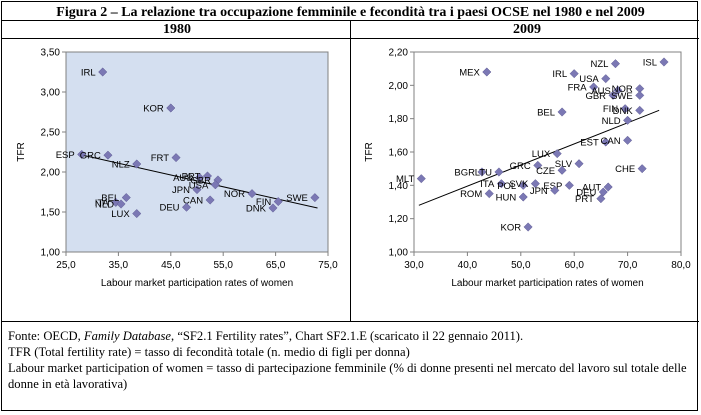 Image resolution: width=701 pixels, height=415 pixels. What do you see at coordinates (119, 265) in the screenshot?
I see `x-tick-label: 35,0` at bounding box center [119, 265].